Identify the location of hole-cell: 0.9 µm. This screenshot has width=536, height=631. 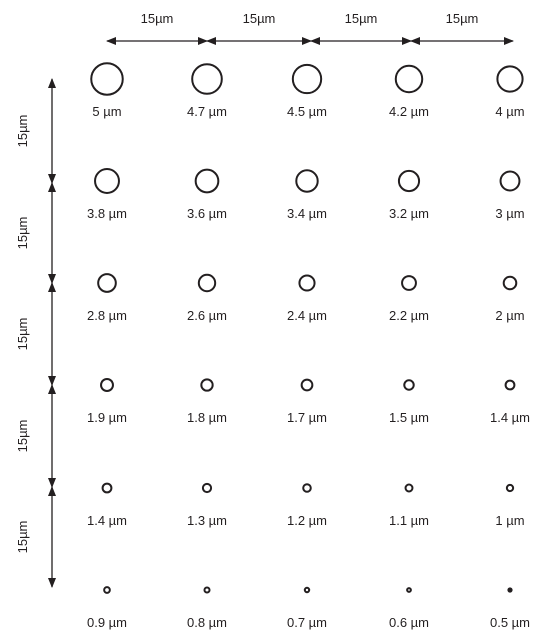
(107, 608).